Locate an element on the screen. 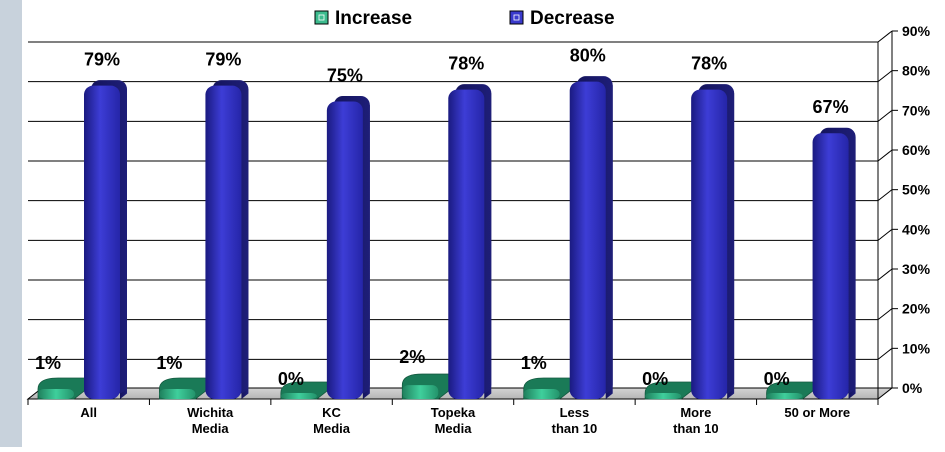 The width and height of the screenshot is (945, 452). left-frame-band is located at coordinates (11, 223).